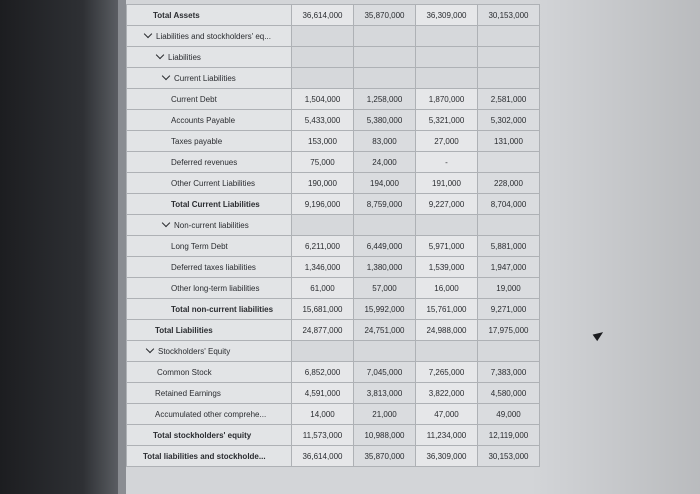 The image size is (700, 494). Describe the element at coordinates (184, 372) in the screenshot. I see `row-label: Common Stock` at that location.